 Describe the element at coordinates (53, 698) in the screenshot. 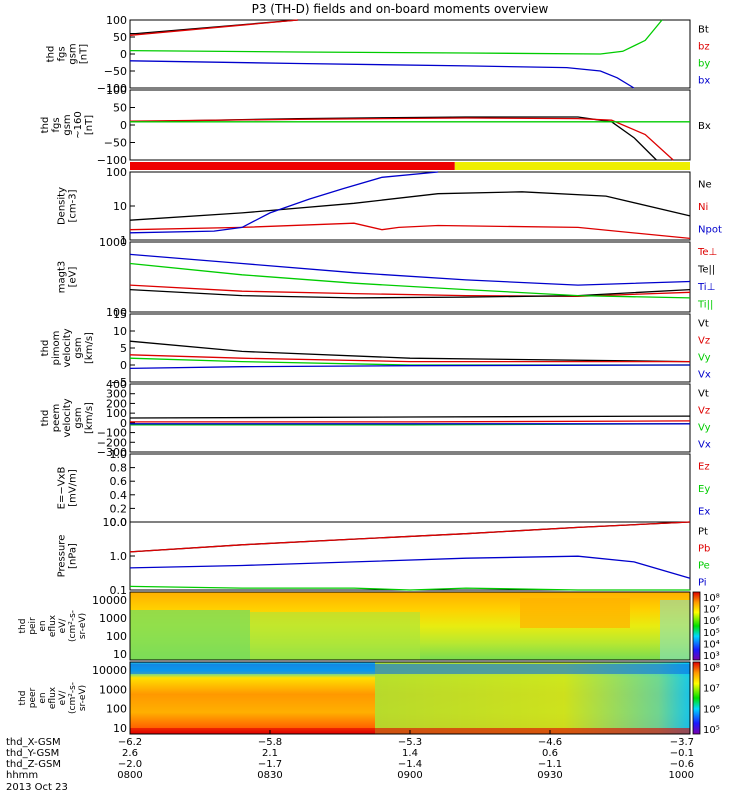

I see `ylabel-peer: thdpeerenefluxeV/(cm²-s-sr-eV)` at that location.